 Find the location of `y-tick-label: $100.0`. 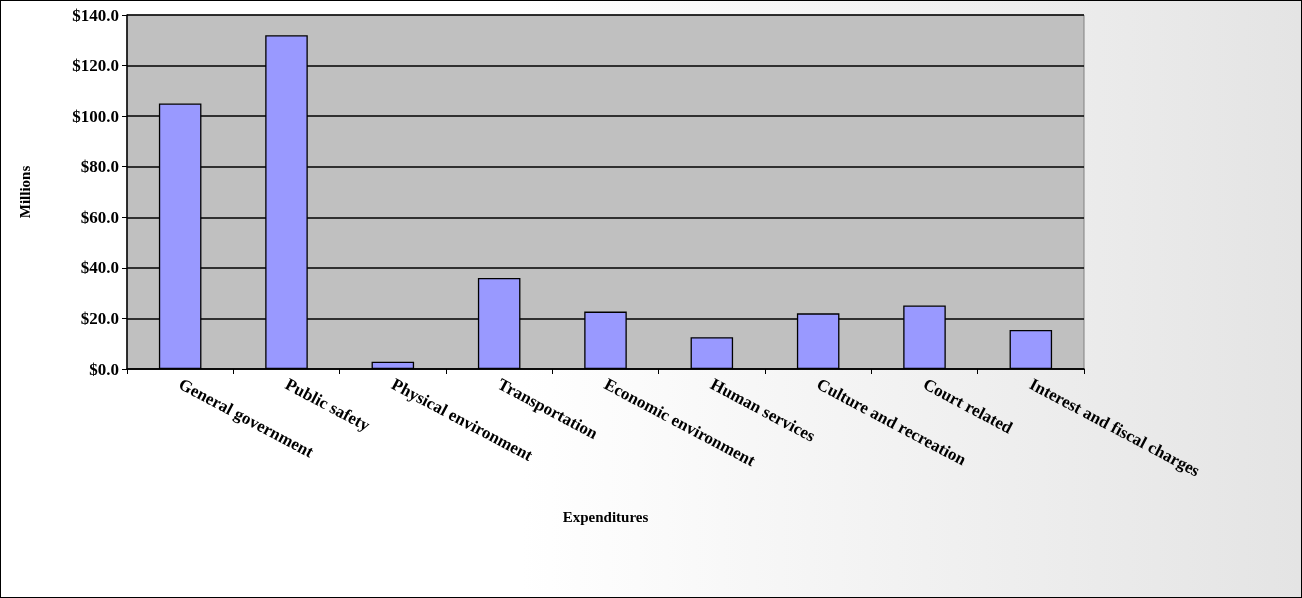

y-tick-label: $100.0 is located at coordinates (95, 116).